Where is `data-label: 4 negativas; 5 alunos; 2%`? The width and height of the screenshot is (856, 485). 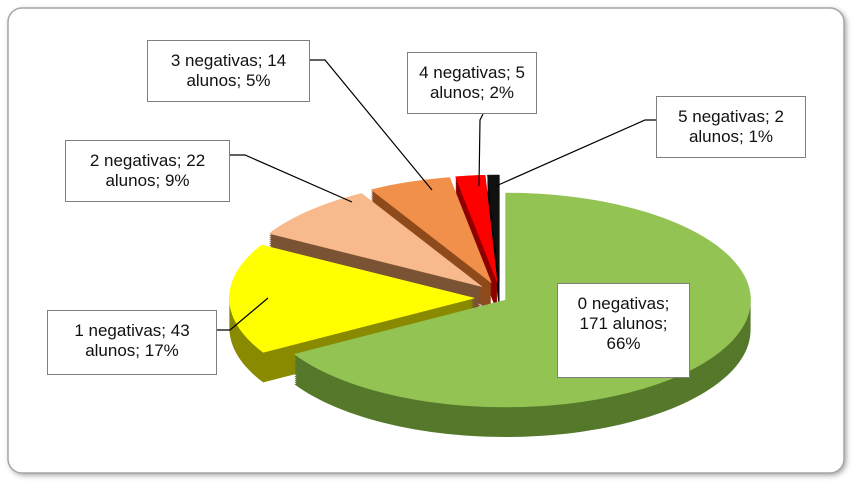
data-label: 4 negativas; 5 alunos; 2% is located at coordinates (472, 83).